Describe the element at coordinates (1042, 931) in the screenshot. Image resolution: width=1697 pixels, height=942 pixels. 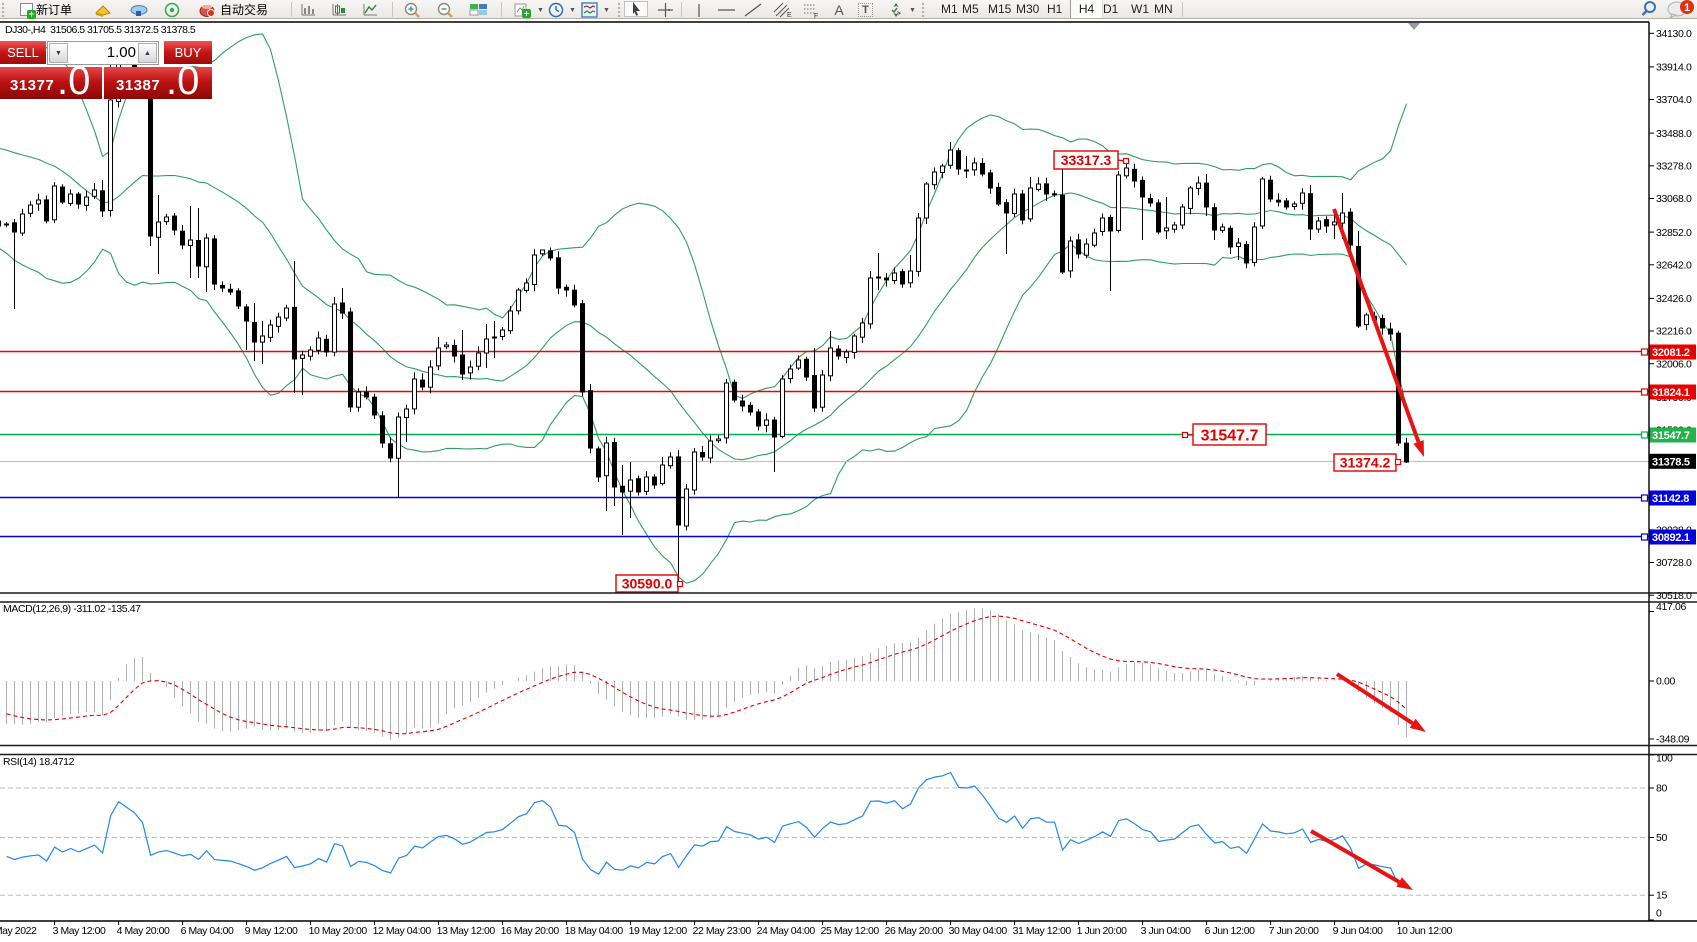
I see `svg-text: 31 May 12:00` at that location.